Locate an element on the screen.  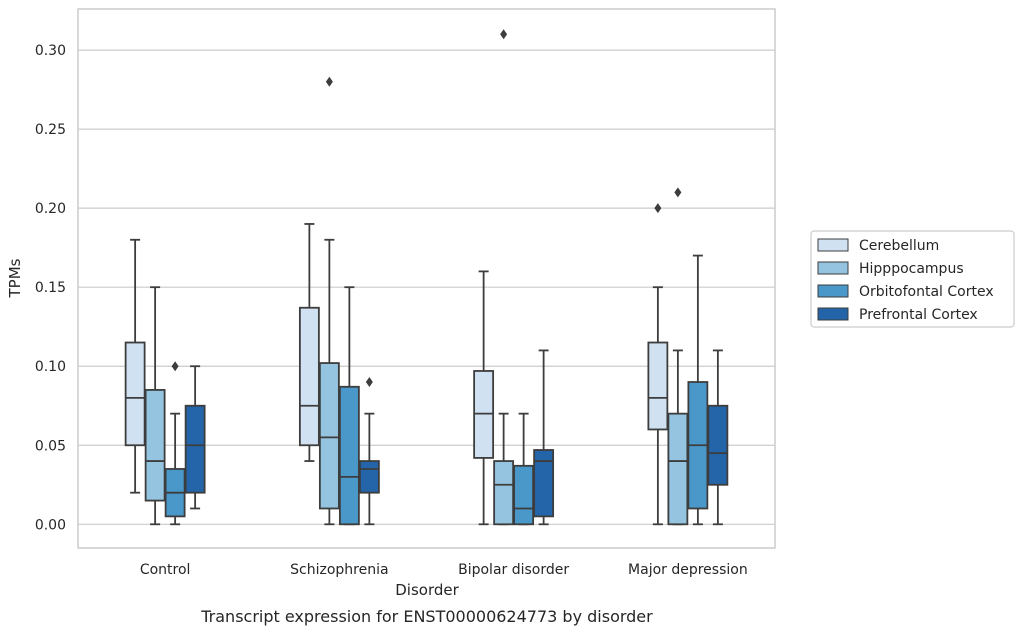
legend-label: Prefrontal Cortex is located at coordinates (918, 315).